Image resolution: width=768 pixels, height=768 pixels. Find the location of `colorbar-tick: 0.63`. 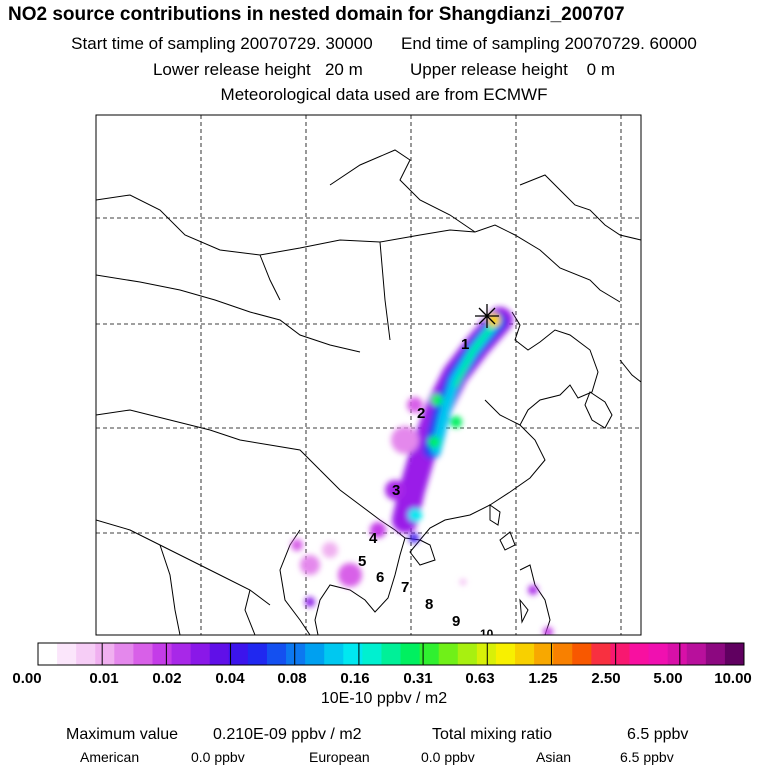

colorbar-tick: 0.63 is located at coordinates (480, 678).